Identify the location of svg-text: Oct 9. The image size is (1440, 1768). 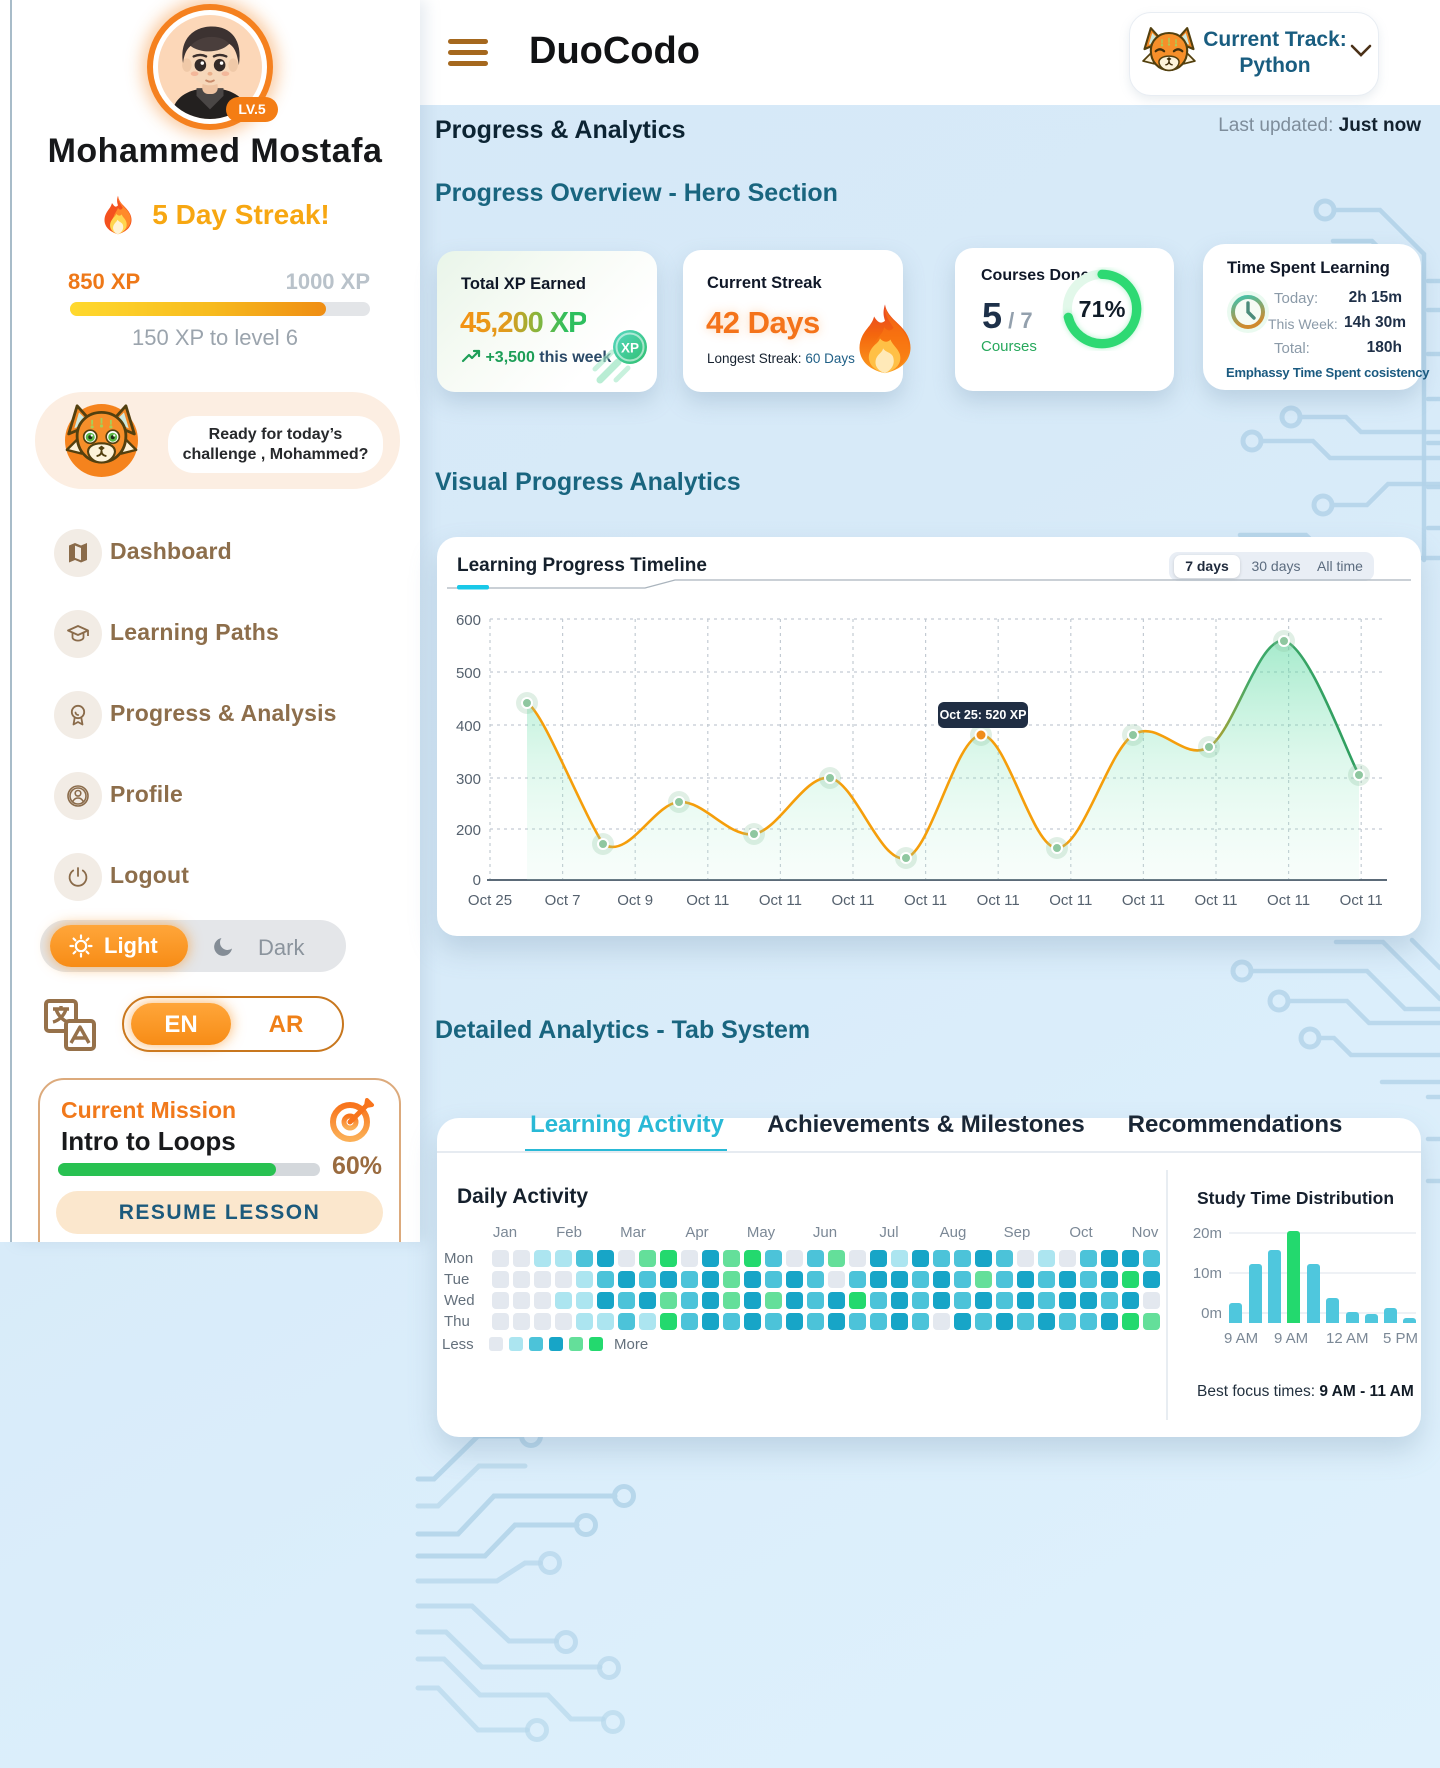
(635, 900).